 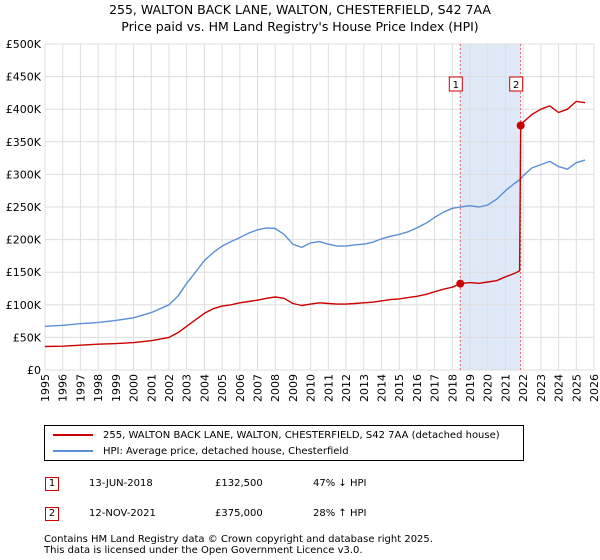 What do you see at coordinates (80, 388) in the screenshot?
I see `x-tick-label: 1997` at bounding box center [80, 388].